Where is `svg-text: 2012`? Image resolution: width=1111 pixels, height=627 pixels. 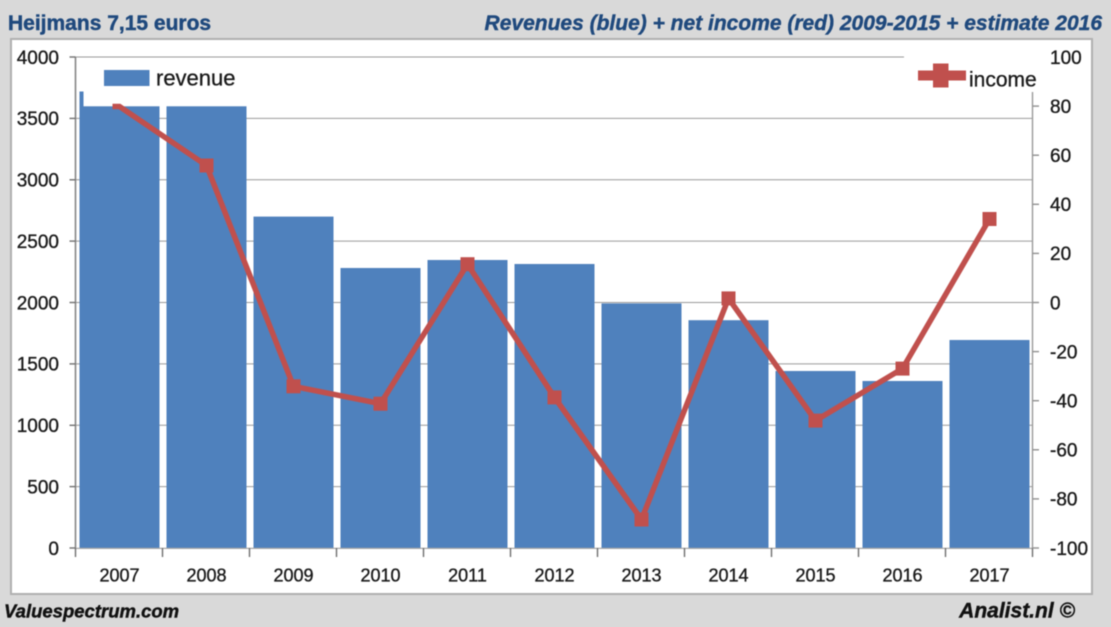
svg-text: 2012 is located at coordinates (554, 575).